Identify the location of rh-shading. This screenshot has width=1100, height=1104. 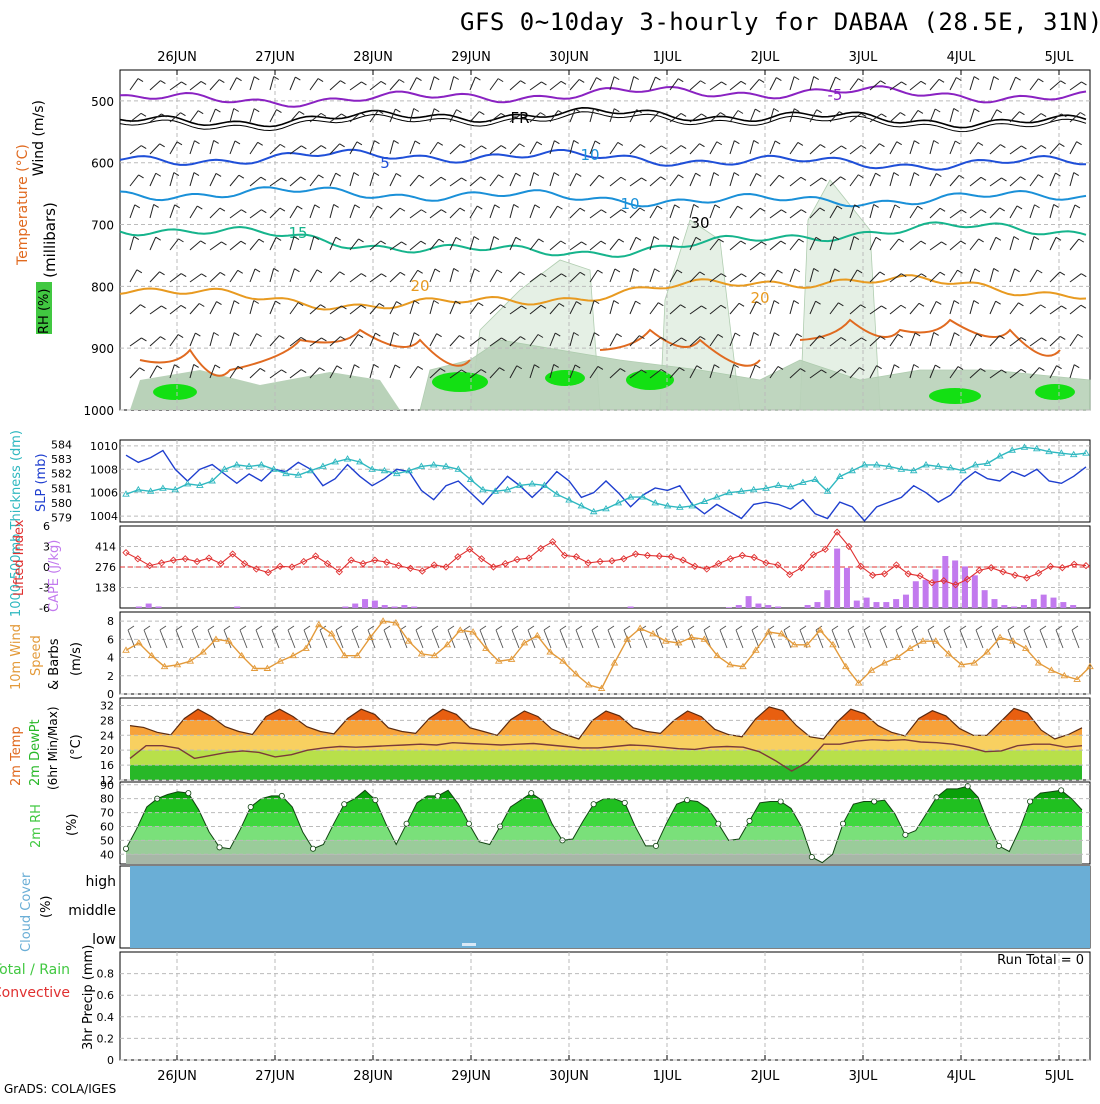
(265, 390).